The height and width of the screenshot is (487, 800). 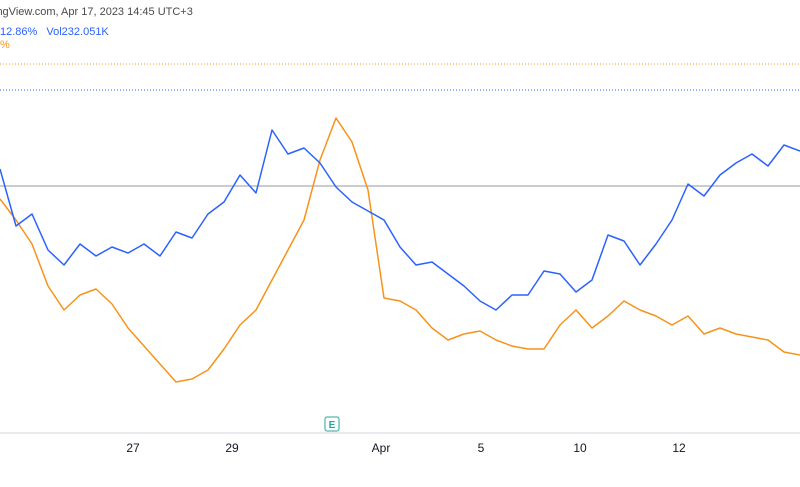 I want to click on x-tick-label: 5, so click(x=481, y=448).